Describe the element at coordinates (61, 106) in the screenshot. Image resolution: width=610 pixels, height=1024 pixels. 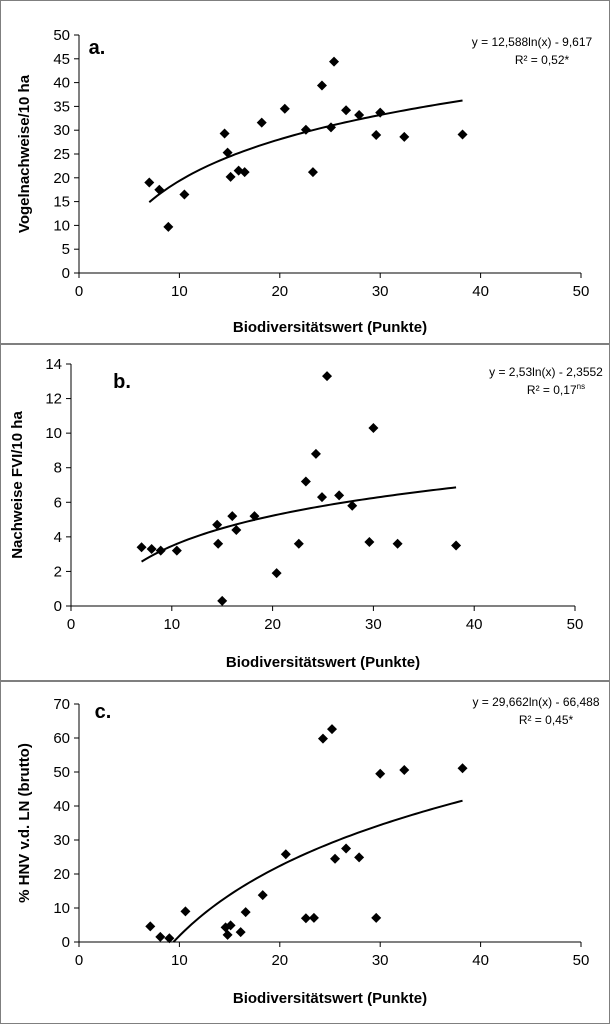
I see `y-tick-label: 35` at that location.